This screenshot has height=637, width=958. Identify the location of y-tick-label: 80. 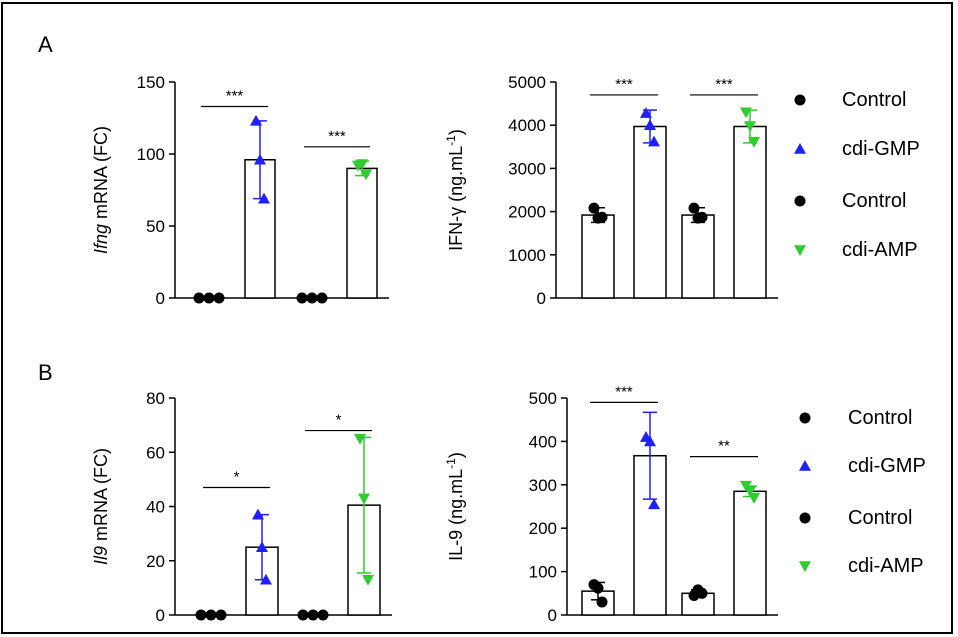
(155, 398).